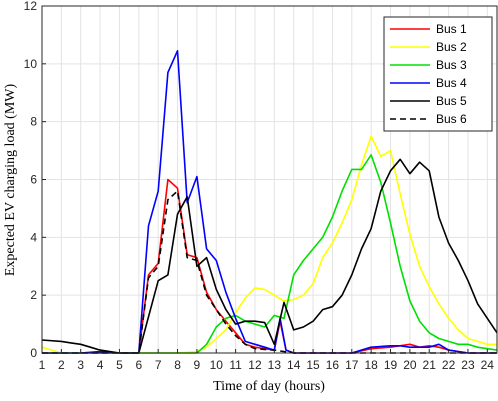  Describe the element at coordinates (451, 47) in the screenshot. I see `legend-label-2: Bus 2` at that location.